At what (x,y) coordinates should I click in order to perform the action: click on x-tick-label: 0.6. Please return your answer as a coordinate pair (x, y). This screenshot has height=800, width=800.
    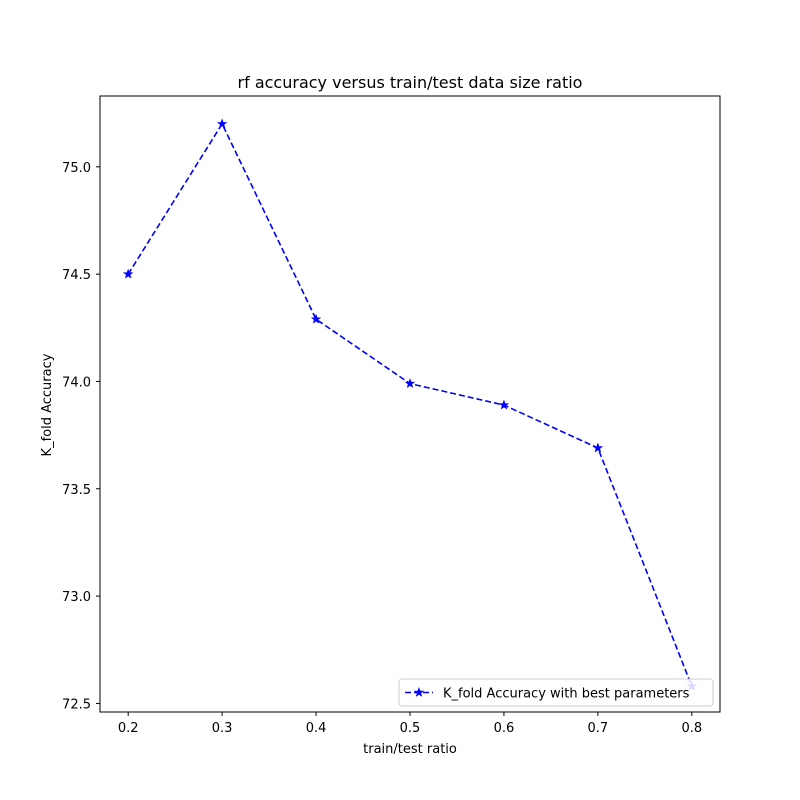
    Looking at the image, I should click on (504, 728).